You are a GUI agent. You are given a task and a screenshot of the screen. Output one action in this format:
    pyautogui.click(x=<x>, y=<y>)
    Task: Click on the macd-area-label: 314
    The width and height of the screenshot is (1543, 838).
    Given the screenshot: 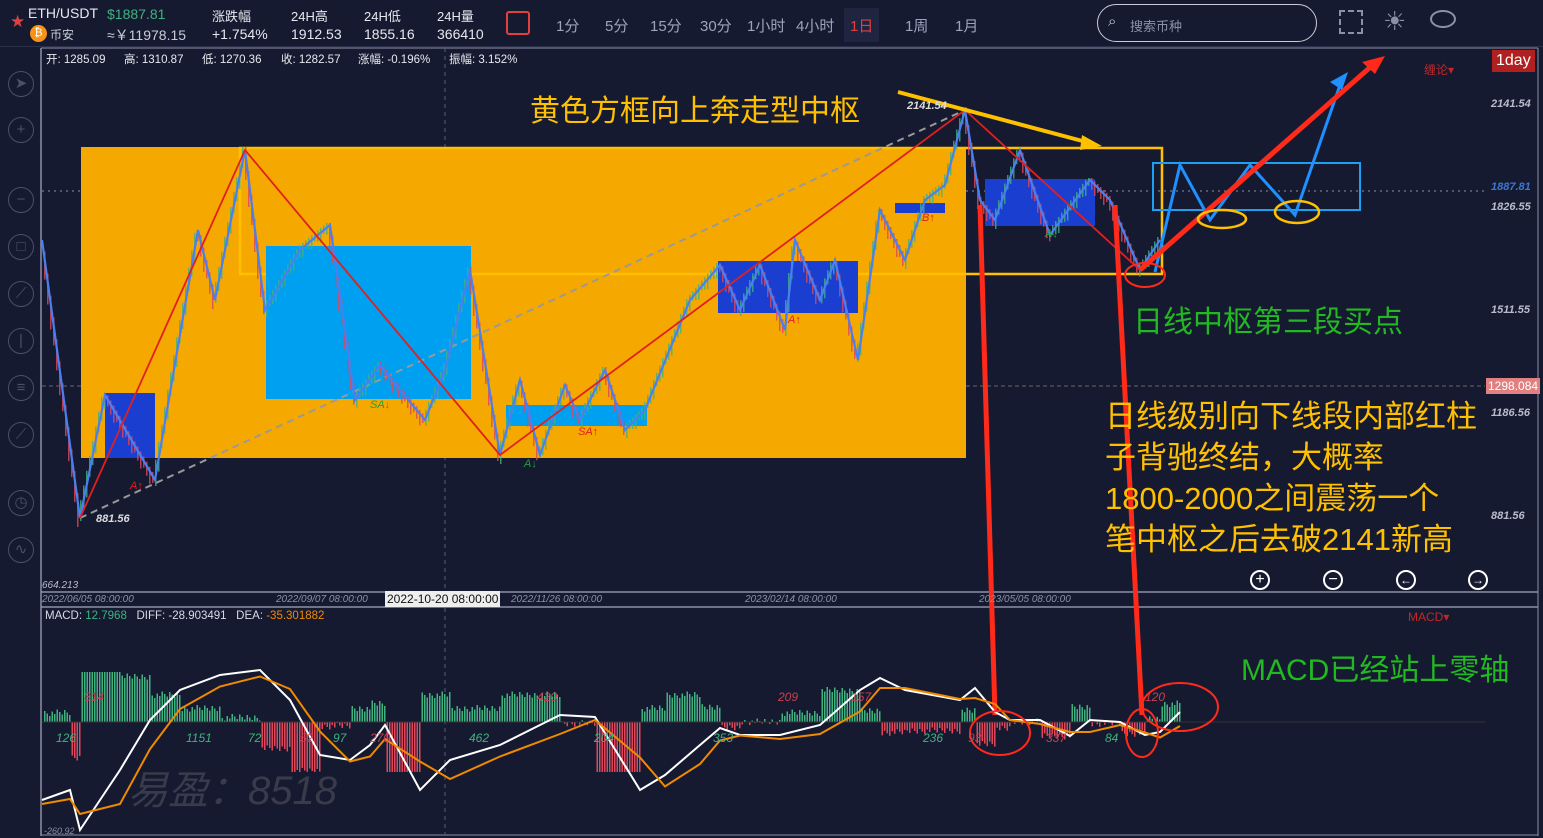 What is the action you would take?
    pyautogui.click(x=94, y=697)
    